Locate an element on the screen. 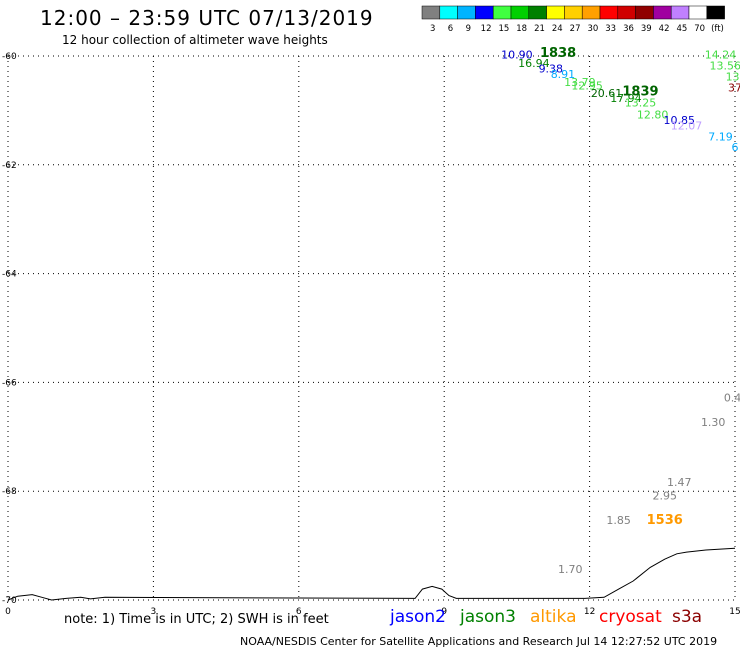 The height and width of the screenshot is (650, 740). x-tick-label: 3 is located at coordinates (154, 612).